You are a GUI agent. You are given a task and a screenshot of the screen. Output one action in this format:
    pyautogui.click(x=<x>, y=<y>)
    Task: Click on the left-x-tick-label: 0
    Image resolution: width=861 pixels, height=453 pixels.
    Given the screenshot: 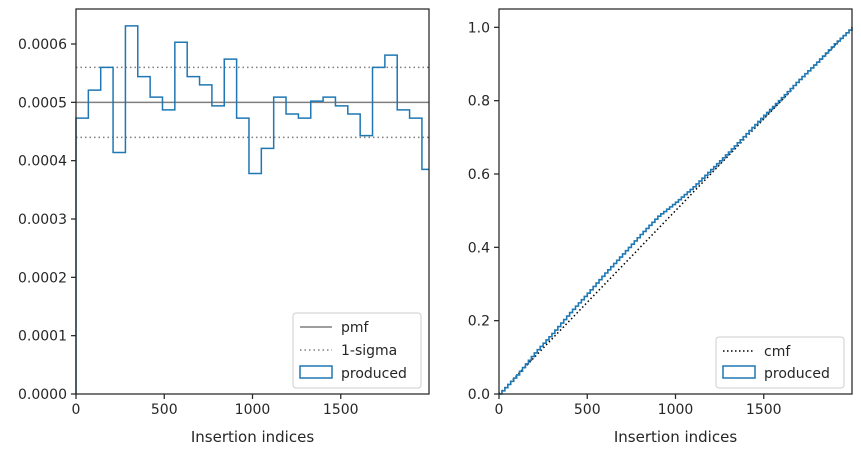 What is the action you would take?
    pyautogui.click(x=76, y=410)
    